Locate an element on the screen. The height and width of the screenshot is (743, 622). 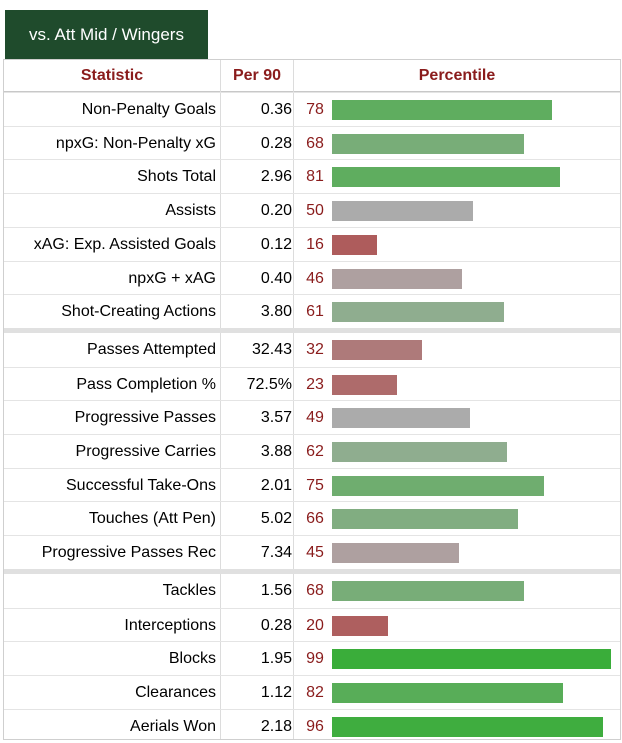
percentile-value: 61 is located at coordinates (315, 312).